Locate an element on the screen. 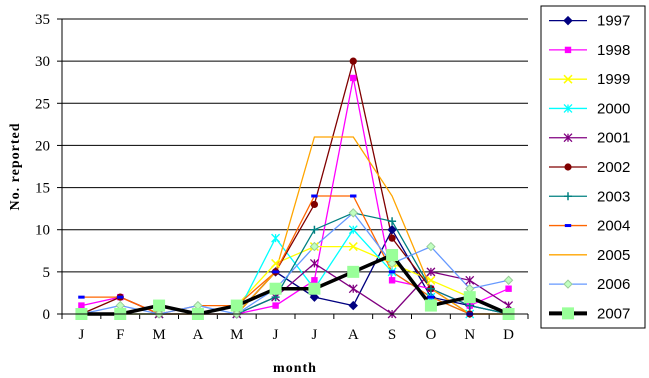  y-tick-label: 25 is located at coordinates (42, 104).